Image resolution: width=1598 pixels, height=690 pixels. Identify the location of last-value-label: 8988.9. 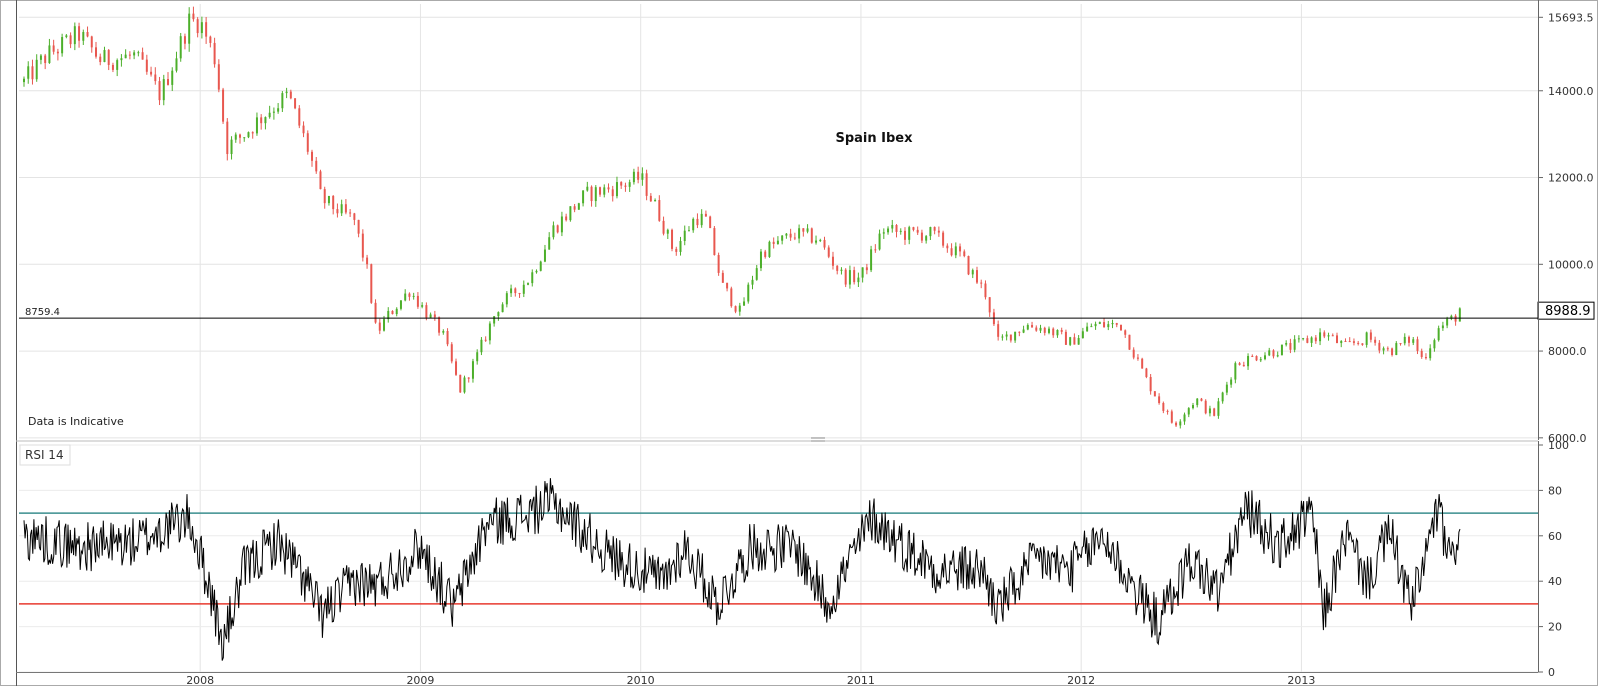
(1568, 311).